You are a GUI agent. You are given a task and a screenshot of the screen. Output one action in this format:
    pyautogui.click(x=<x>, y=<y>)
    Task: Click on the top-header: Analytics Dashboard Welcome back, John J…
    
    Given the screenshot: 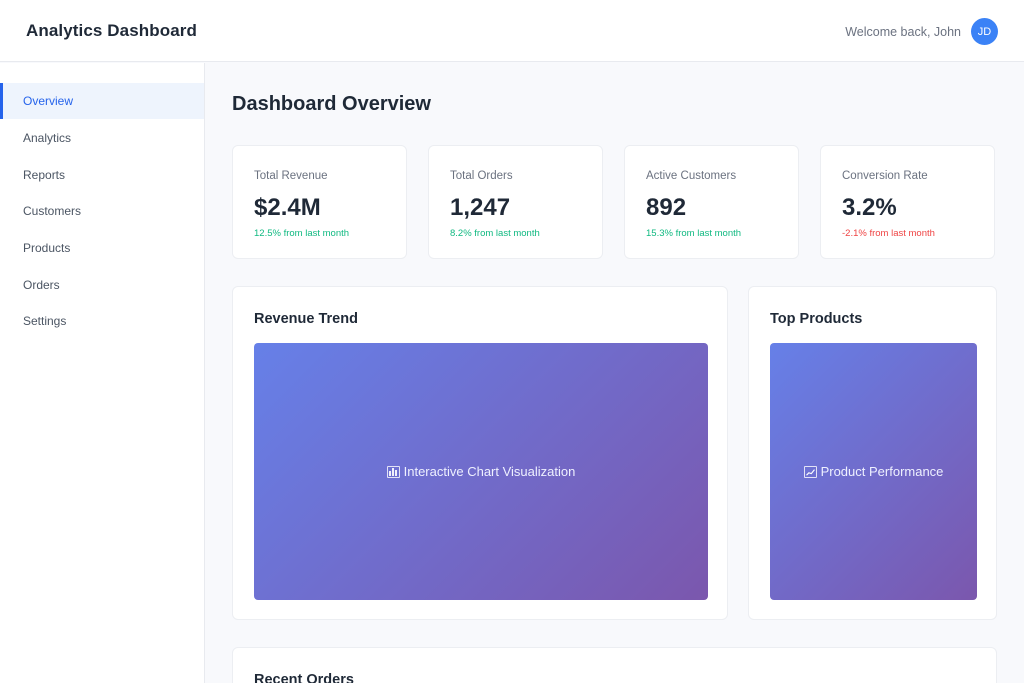 What is the action you would take?
    pyautogui.click(x=512, y=31)
    